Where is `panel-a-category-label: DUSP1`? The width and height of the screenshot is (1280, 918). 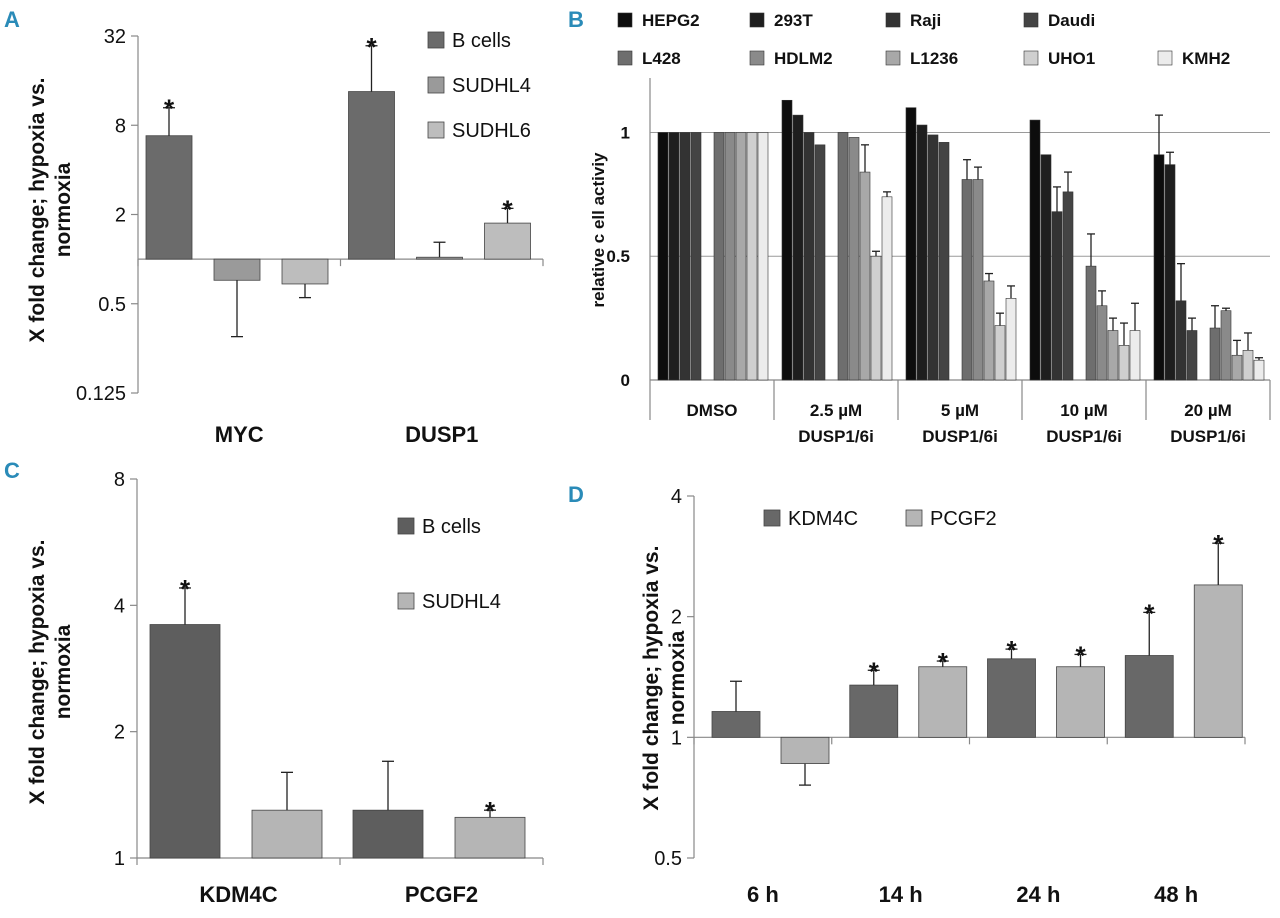 panel-a-category-label: DUSP1 is located at coordinates (441, 434).